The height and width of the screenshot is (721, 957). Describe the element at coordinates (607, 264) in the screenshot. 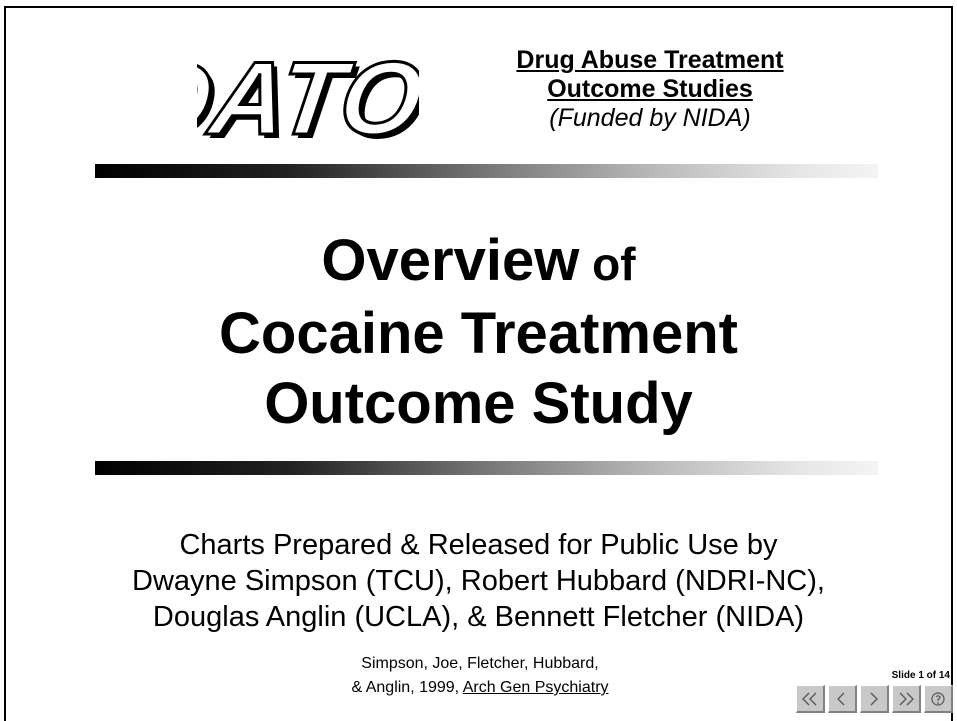

I see `title-of: of` at that location.